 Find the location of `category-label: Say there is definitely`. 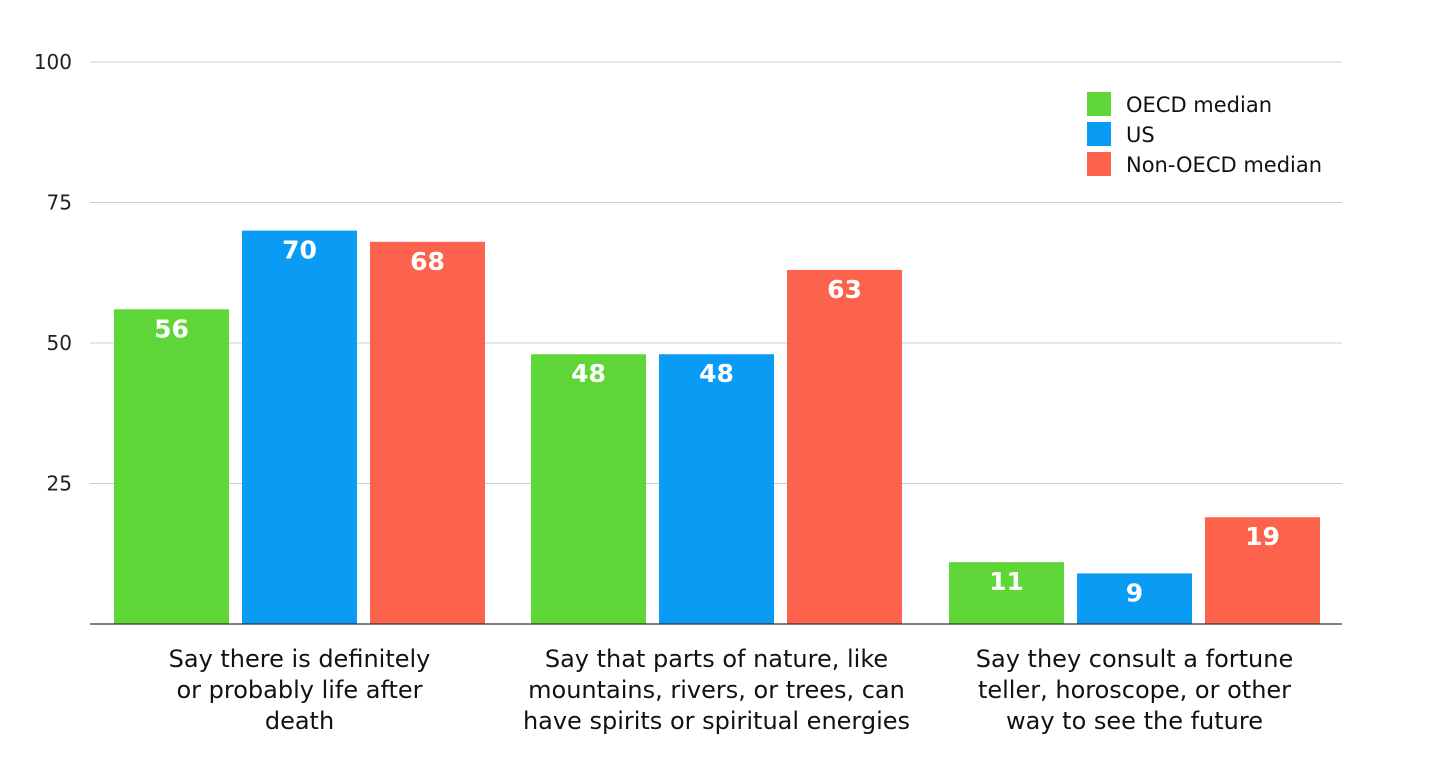

category-label: Say there is definitely is located at coordinates (300, 659).